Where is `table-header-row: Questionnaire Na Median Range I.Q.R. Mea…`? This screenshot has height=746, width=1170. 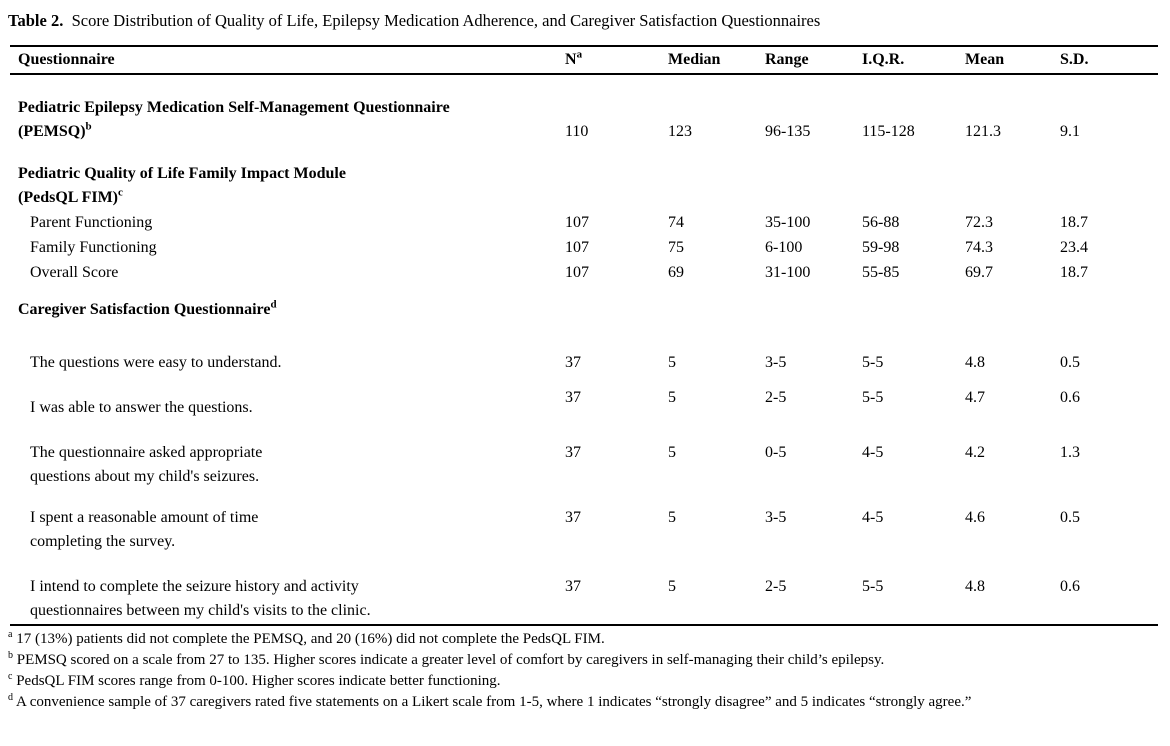
table-header-row: Questionnaire Na Median Range I.Q.R. Mea… is located at coordinates (584, 60).